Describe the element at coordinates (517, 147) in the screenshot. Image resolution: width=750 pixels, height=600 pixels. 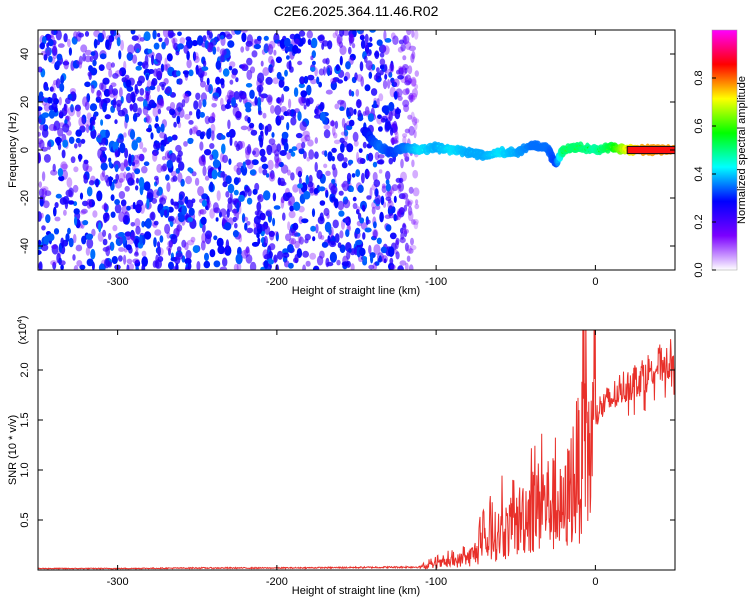
I see `spectrogram-signal-track` at that location.